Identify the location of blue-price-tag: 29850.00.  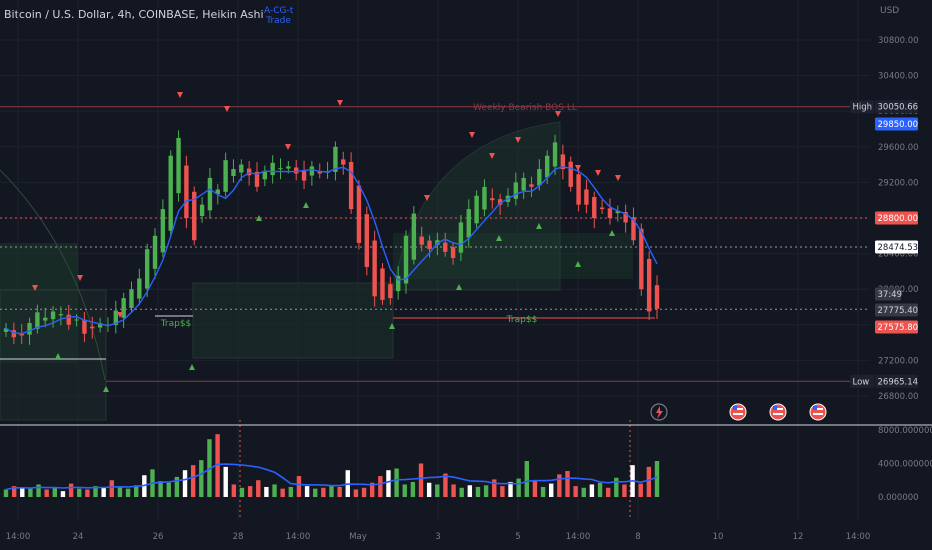
(898, 125).